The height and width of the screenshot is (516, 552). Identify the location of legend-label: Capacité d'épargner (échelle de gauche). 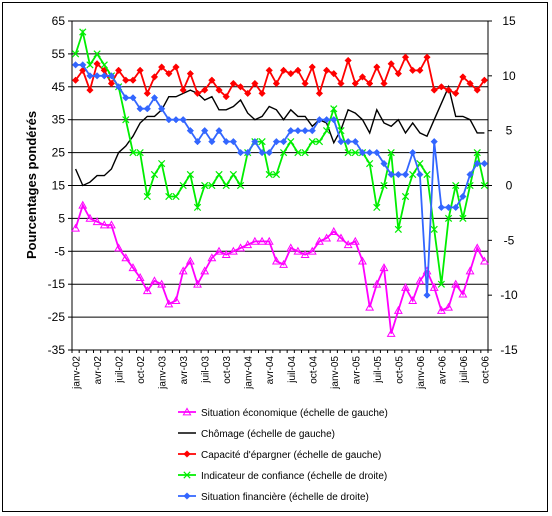
(291, 455).